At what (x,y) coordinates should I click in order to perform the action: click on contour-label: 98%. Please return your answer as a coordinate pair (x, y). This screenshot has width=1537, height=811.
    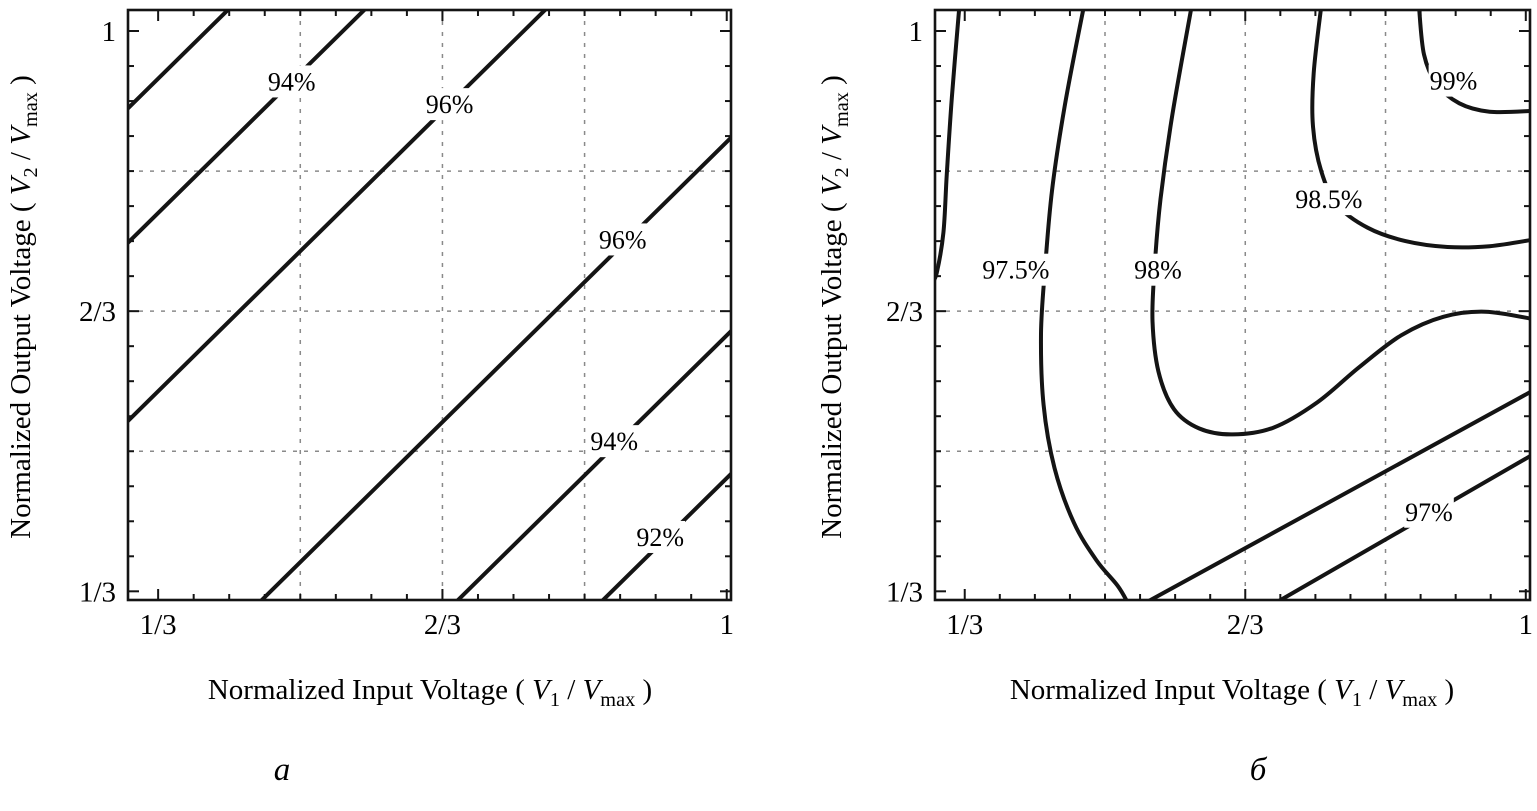
    Looking at the image, I should click on (1158, 270).